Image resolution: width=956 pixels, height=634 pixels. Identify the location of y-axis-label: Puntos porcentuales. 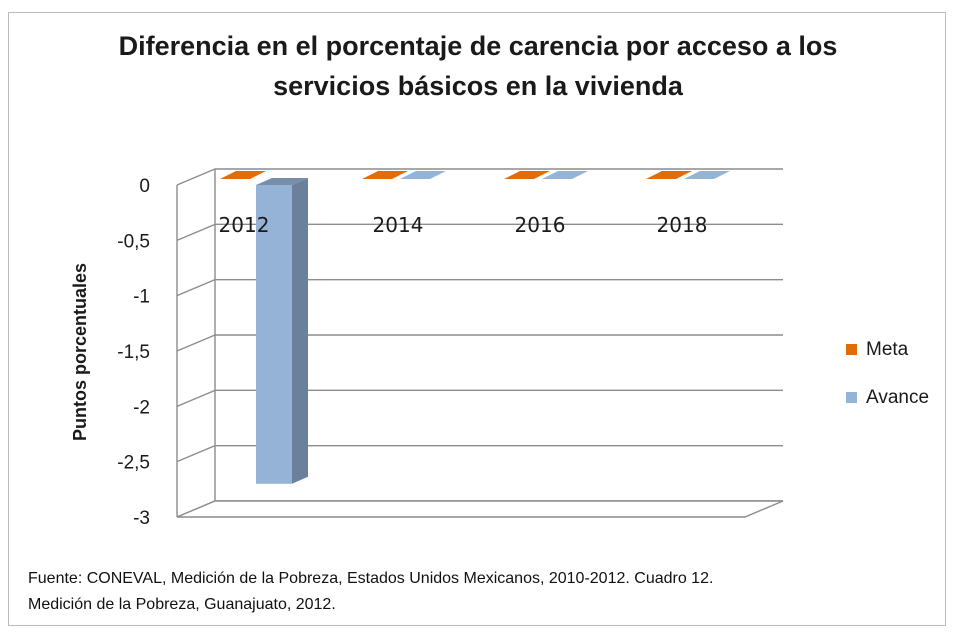
(80, 352).